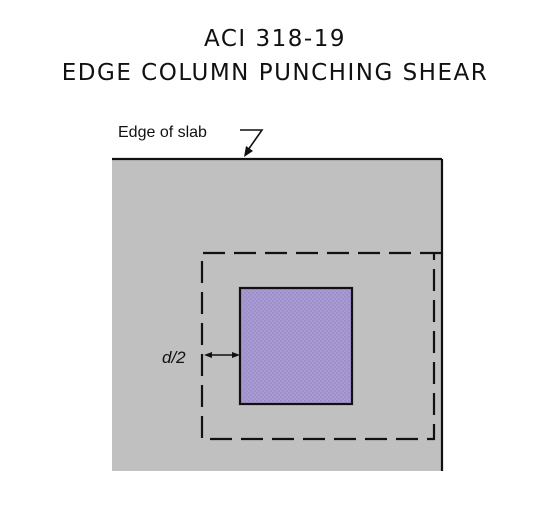 This screenshot has width=550, height=510. I want to click on d-half-label: d/2, so click(174, 357).